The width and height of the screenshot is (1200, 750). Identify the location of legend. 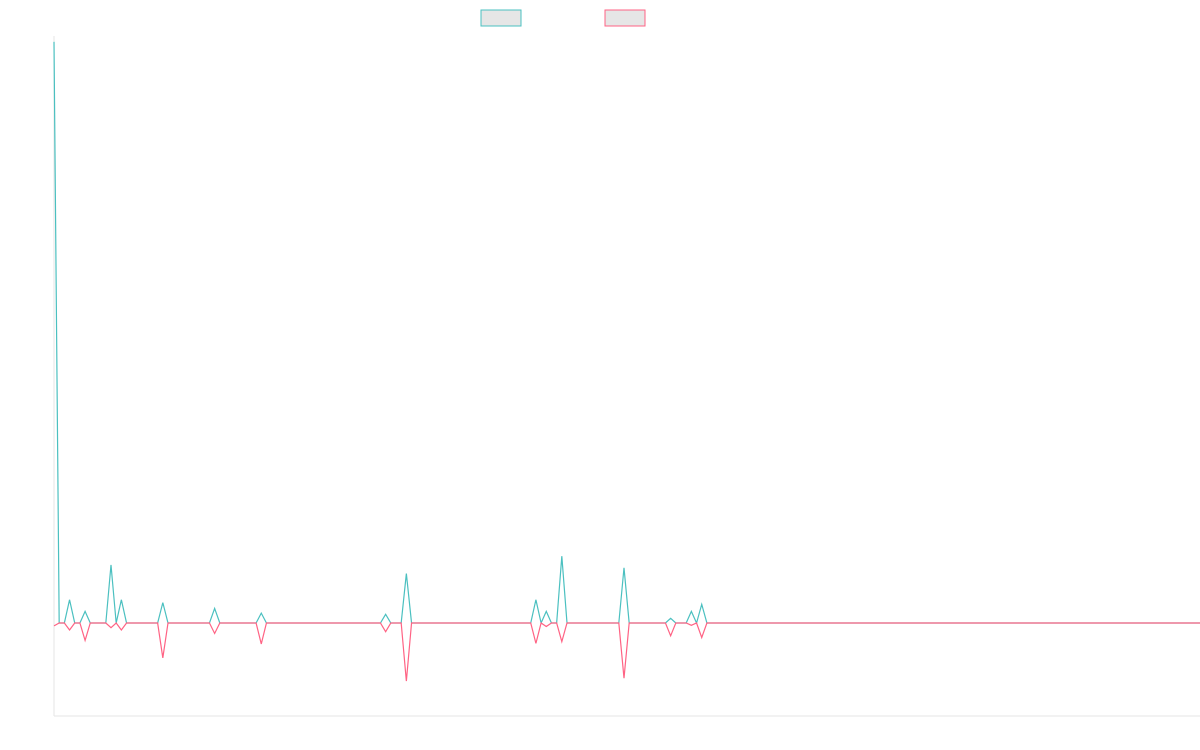
(563, 18).